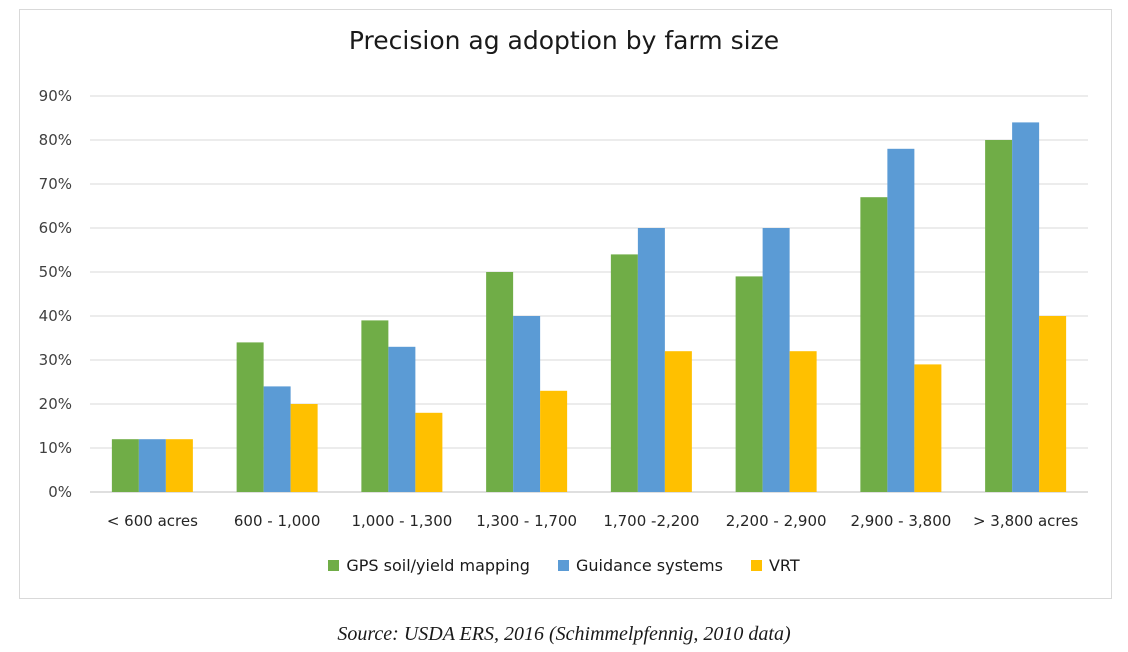 The height and width of the screenshot is (652, 1128). I want to click on legend-item: Guidance systems, so click(640, 565).